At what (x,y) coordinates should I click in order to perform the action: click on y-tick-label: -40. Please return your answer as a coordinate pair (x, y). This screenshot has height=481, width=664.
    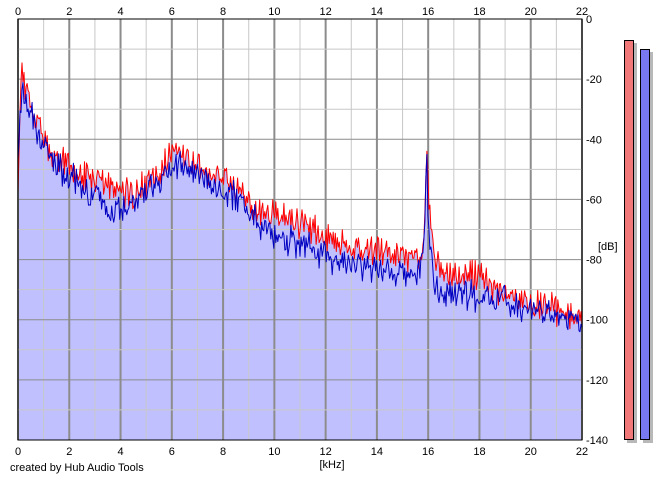
    Looking at the image, I should click on (594, 140).